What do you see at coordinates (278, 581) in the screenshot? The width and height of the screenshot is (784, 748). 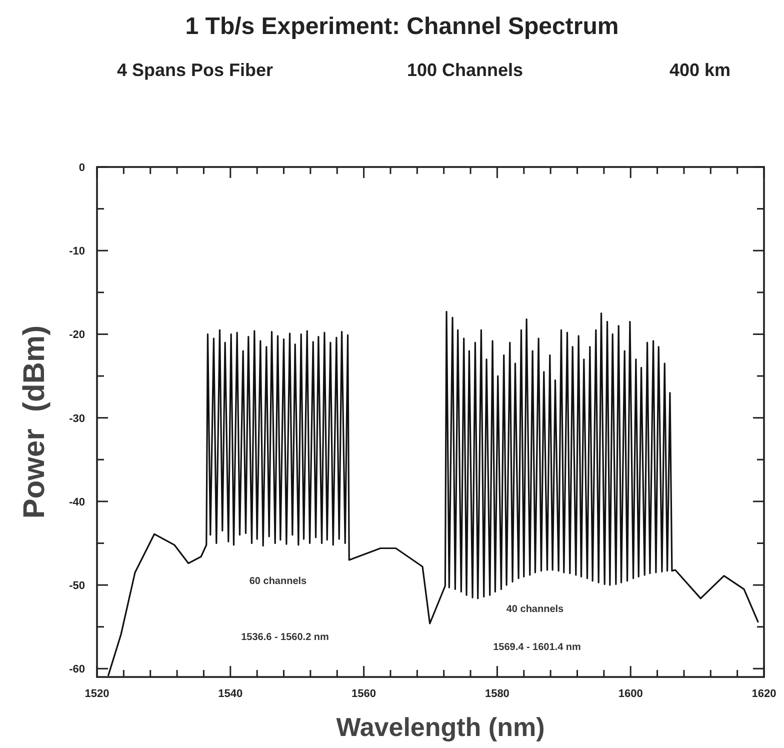 I see `annotation: 60 channels` at bounding box center [278, 581].